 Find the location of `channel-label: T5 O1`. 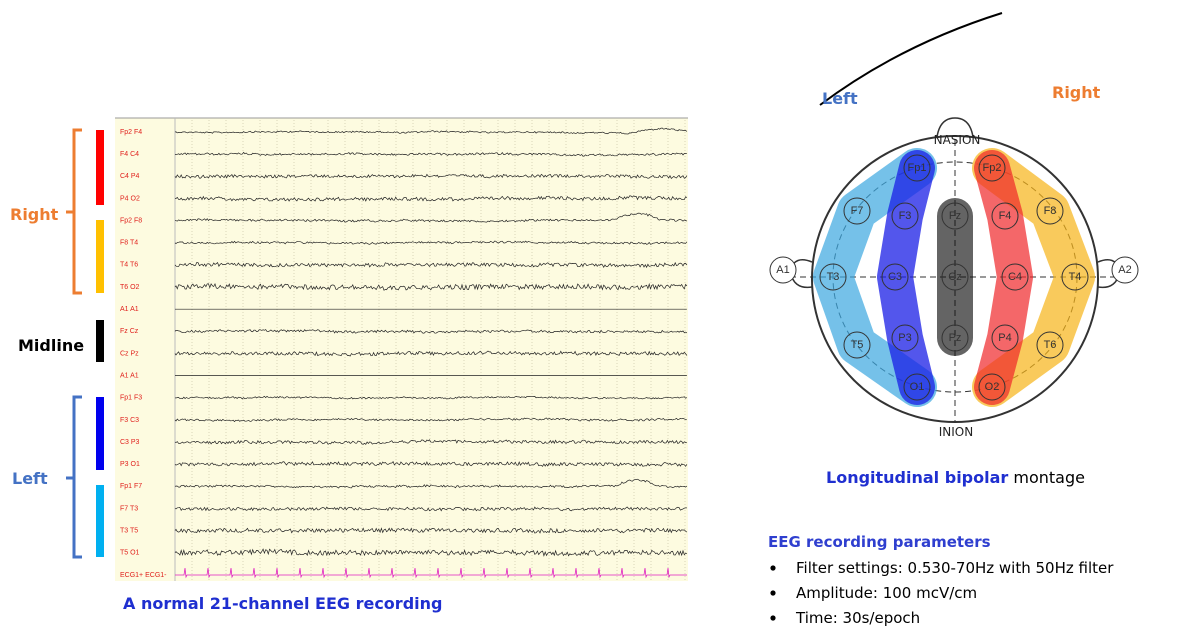

channel-label: T5 O1 is located at coordinates (130, 553).